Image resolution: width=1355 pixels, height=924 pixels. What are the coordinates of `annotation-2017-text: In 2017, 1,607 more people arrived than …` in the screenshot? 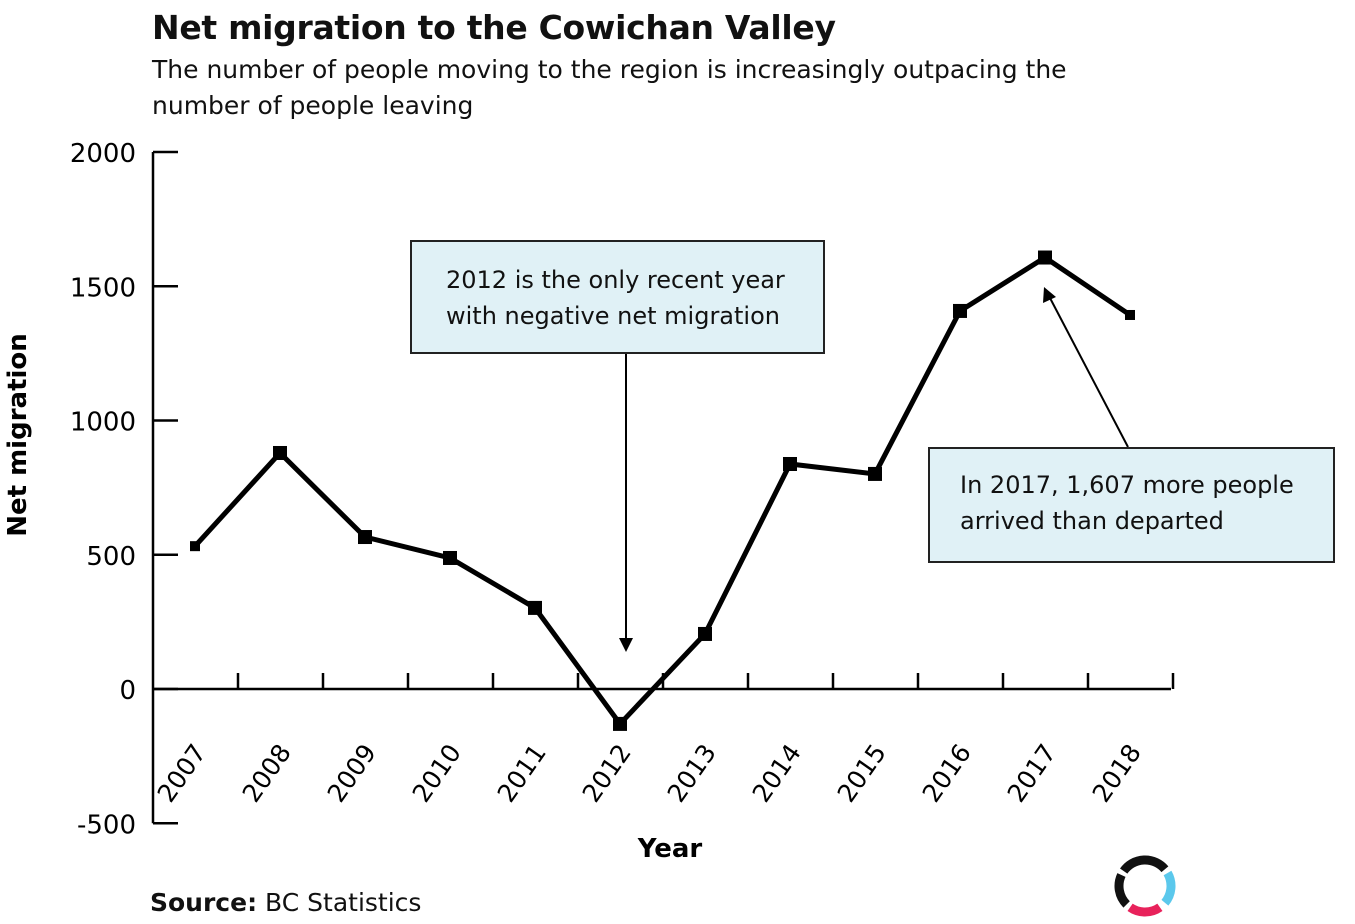 It's located at (1127, 503).